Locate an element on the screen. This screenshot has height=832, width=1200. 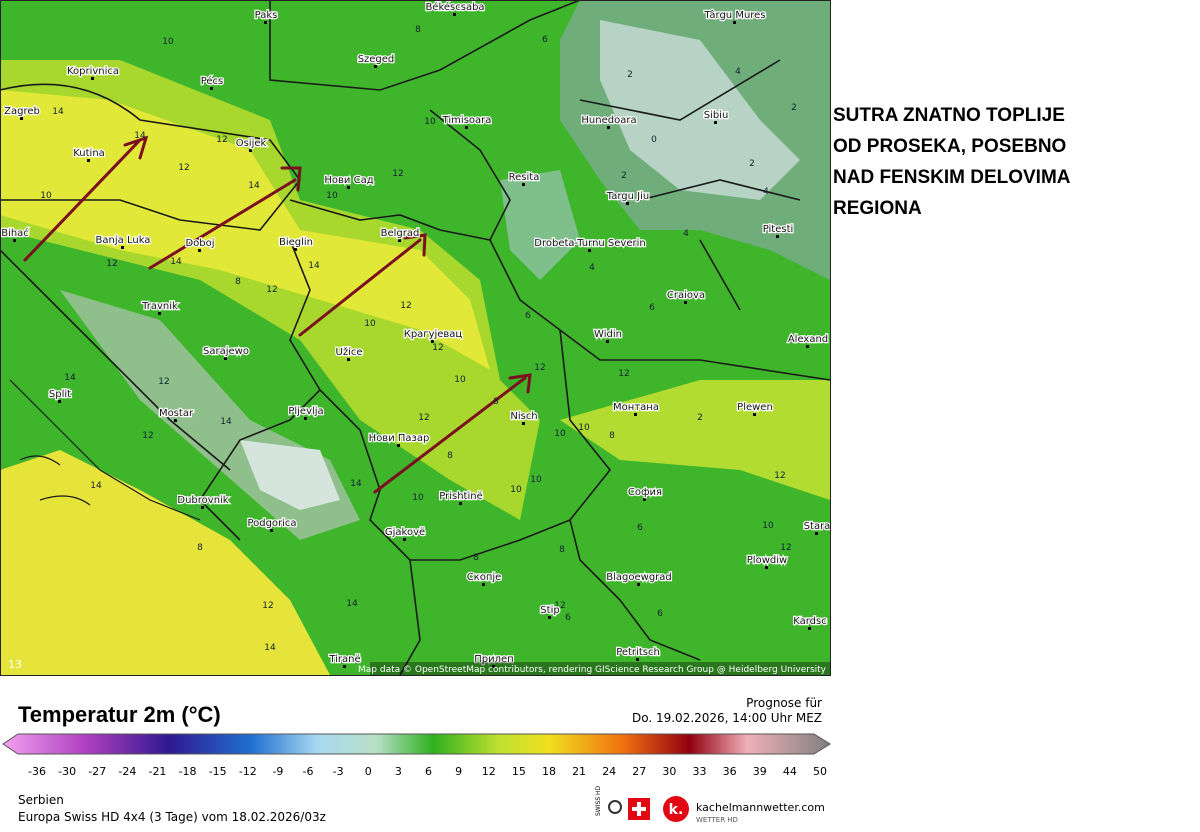
city-label: Banja Luka is located at coordinates (123, 240).